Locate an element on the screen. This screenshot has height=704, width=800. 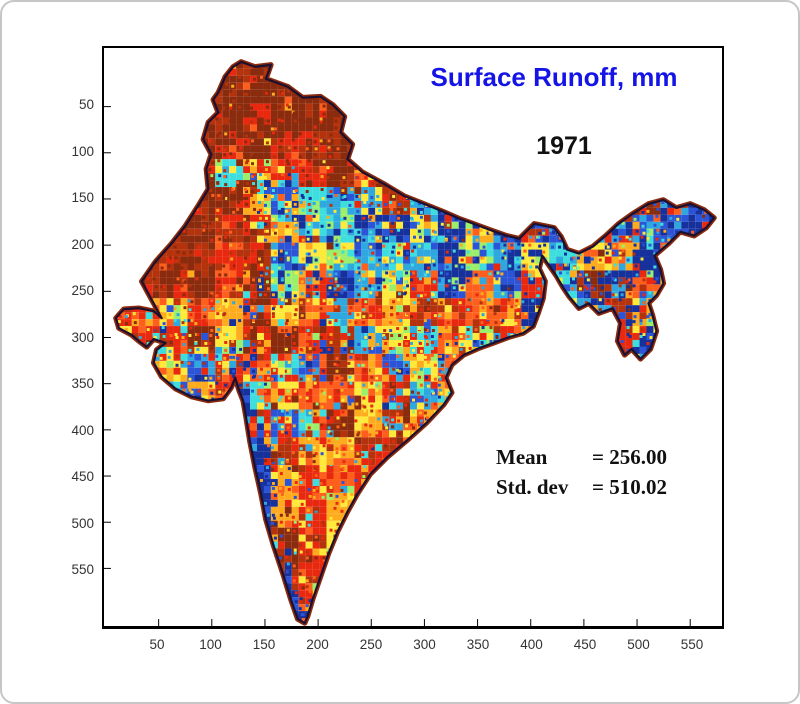
mean-row: Mean = 256.00 is located at coordinates (581, 457).